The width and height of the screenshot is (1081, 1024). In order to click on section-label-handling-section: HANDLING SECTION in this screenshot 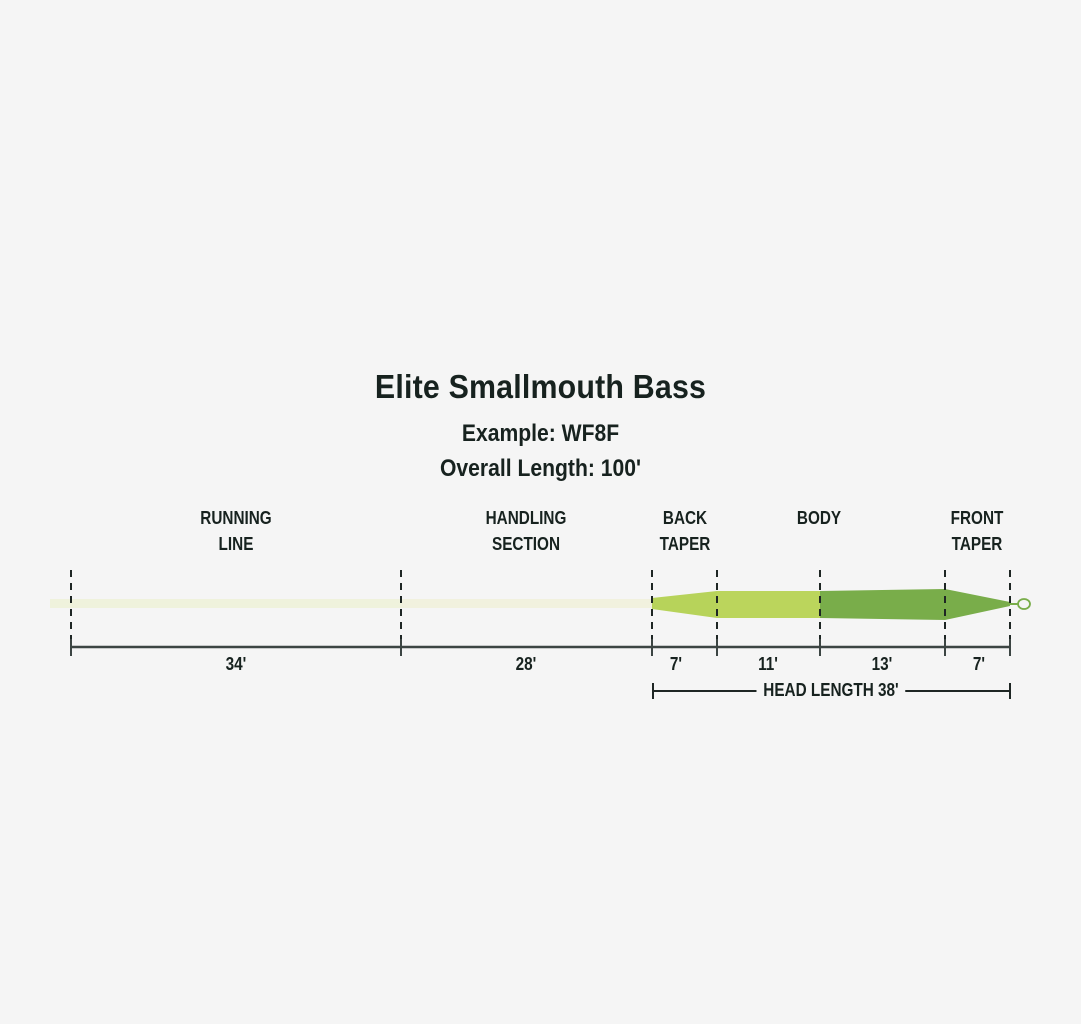, I will do `click(526, 531)`.